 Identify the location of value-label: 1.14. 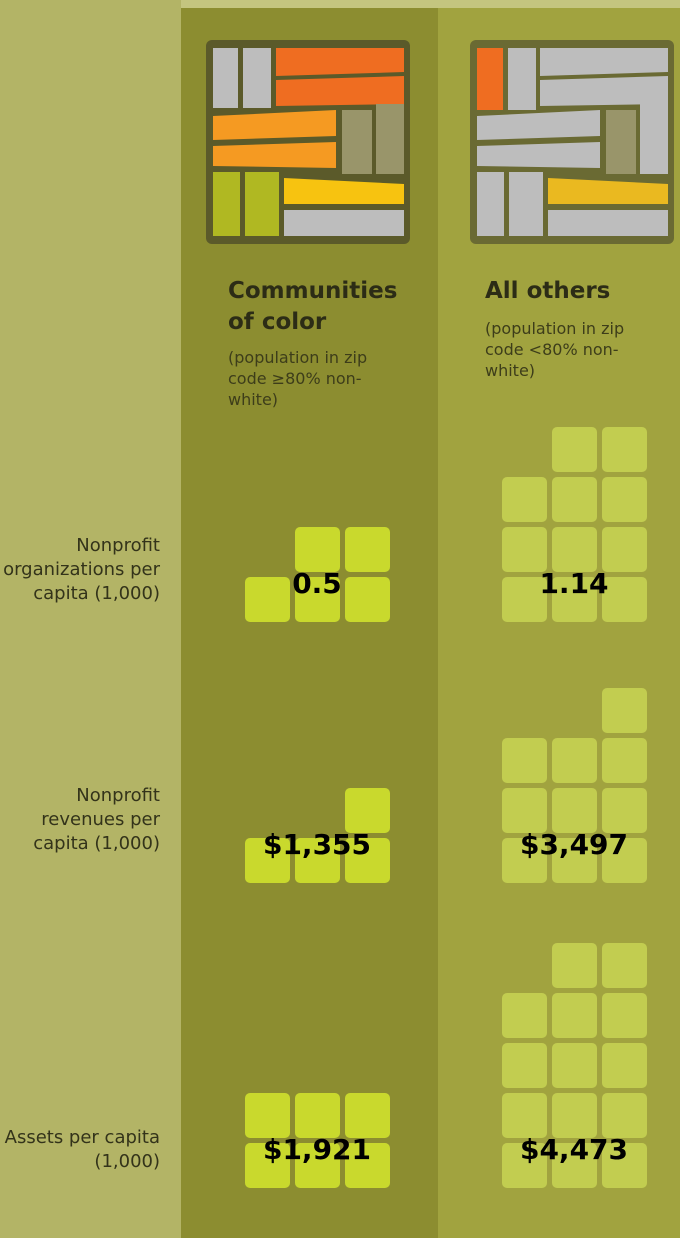
(573, 583).